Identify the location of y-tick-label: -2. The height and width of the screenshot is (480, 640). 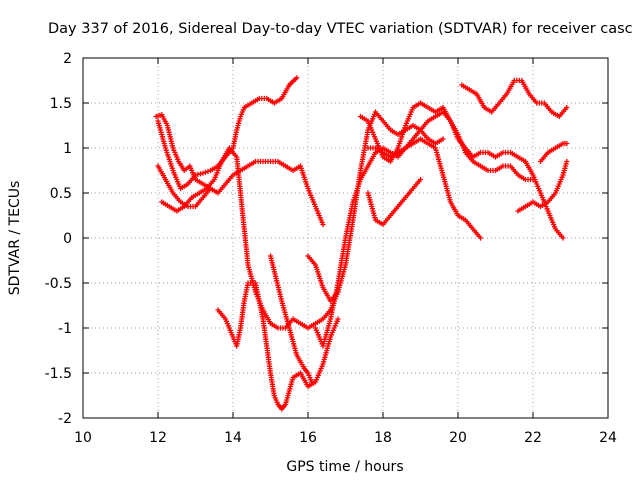
(65, 419).